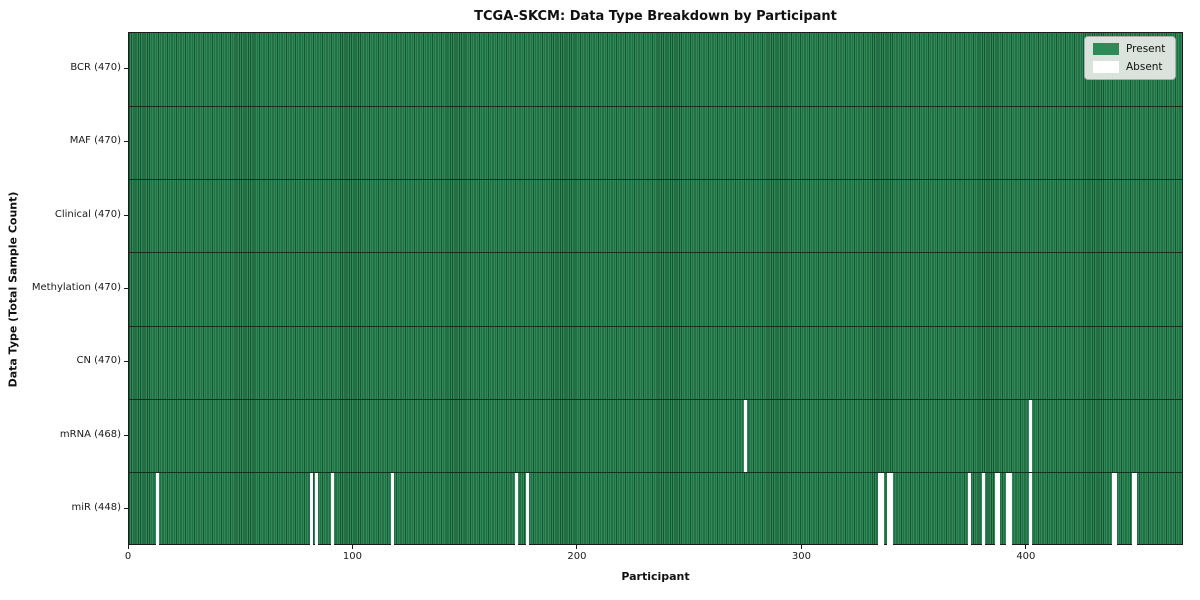  Describe the element at coordinates (76, 287) in the screenshot. I see `y-tick-label-Methylation: Methylation (470)` at that location.